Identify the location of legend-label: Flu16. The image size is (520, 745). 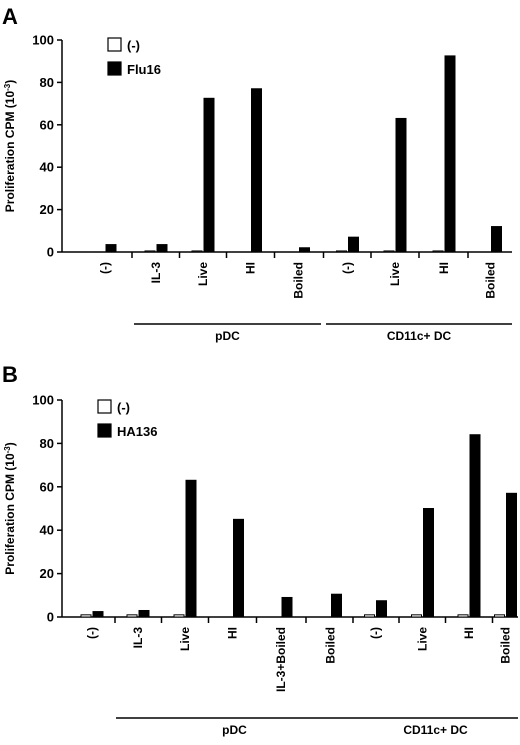
(144, 69).